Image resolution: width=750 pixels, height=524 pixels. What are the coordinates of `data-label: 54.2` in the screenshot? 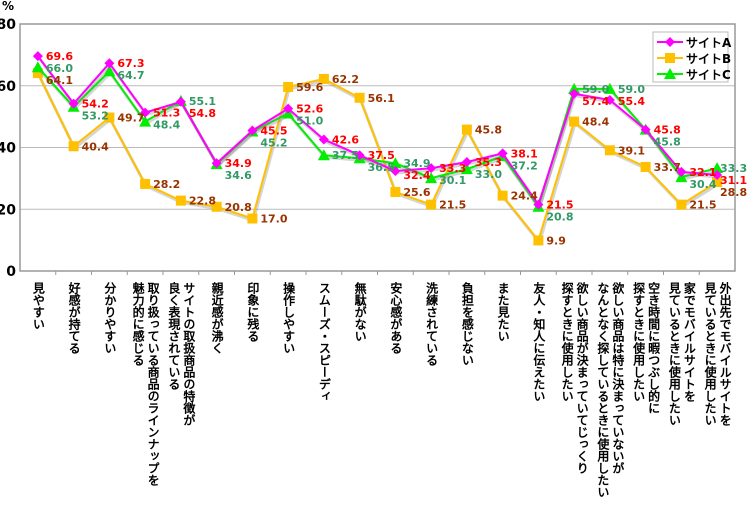 It's located at (95, 104).